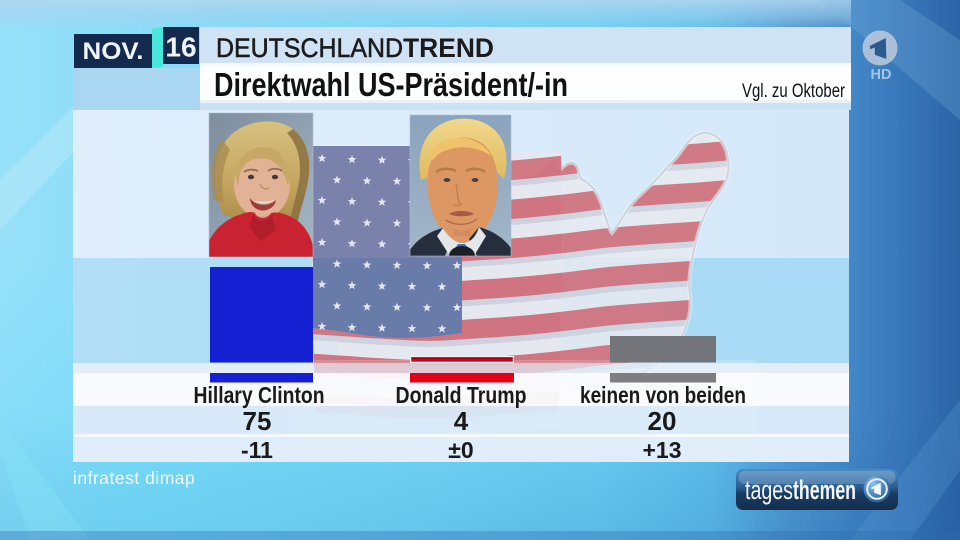 The image size is (960, 540). What do you see at coordinates (113, 51) in the screenshot?
I see `svg-text: NOV.` at bounding box center [113, 51].